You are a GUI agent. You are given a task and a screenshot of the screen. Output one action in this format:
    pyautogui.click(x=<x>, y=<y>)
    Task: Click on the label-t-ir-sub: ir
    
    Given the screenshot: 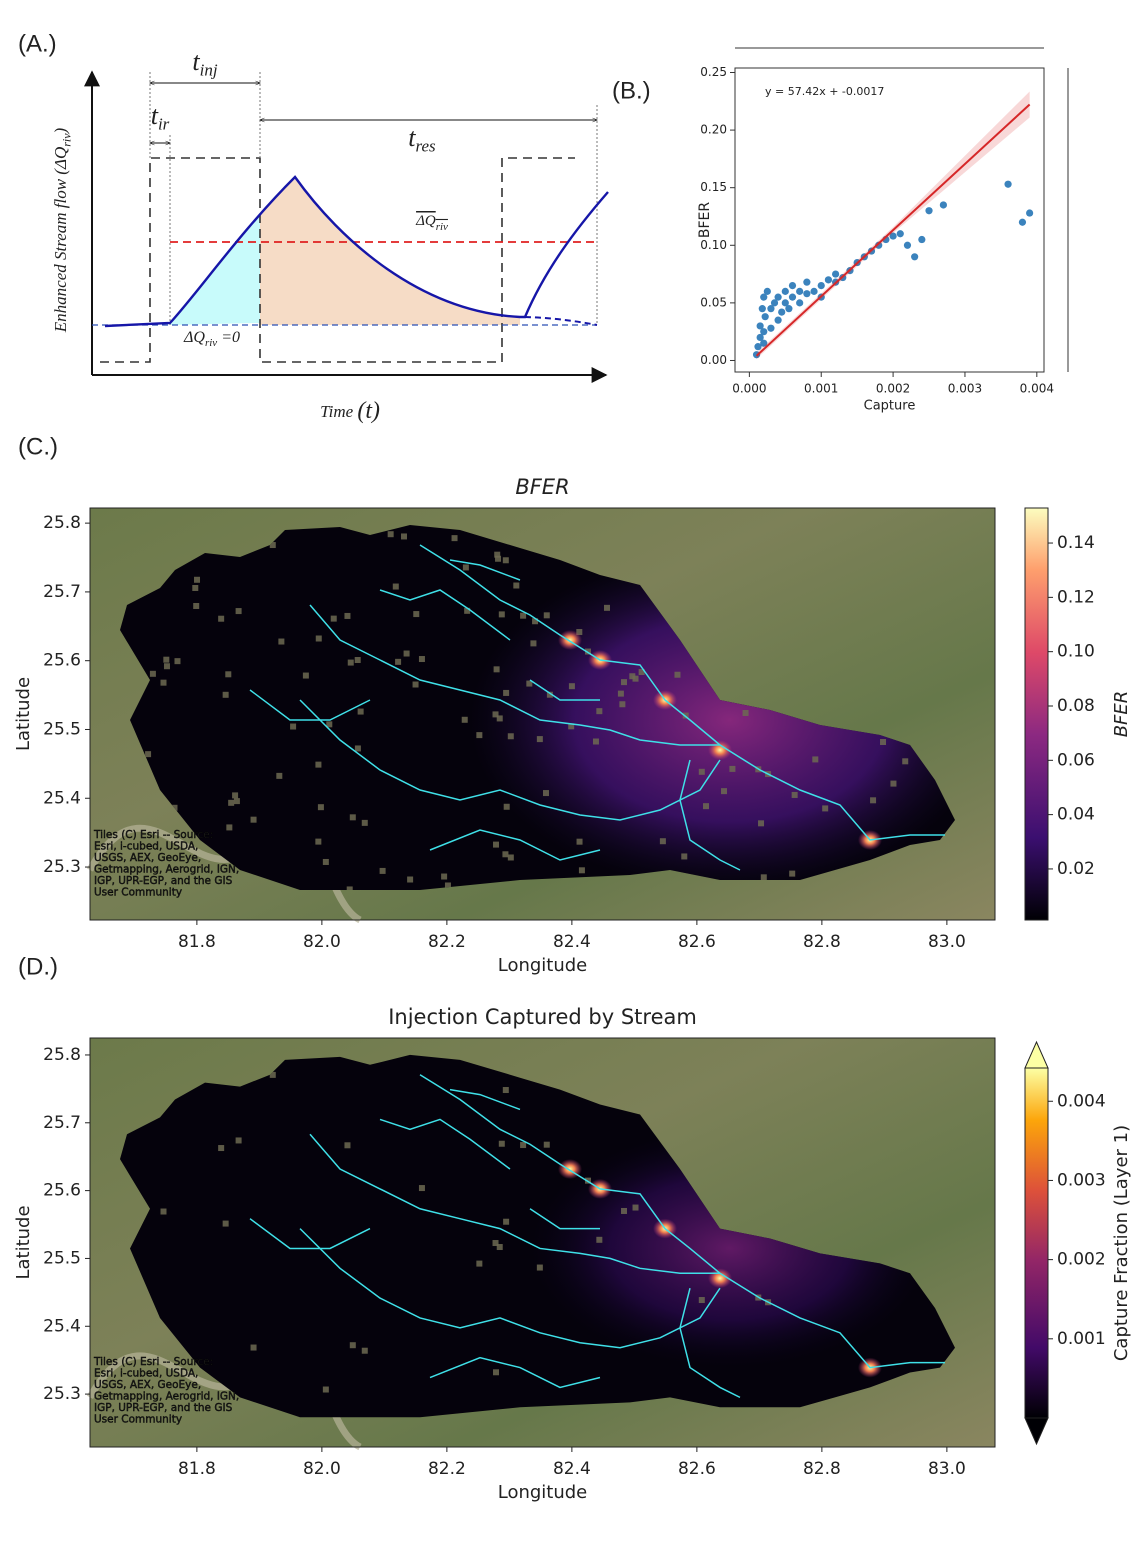 What is the action you would take?
    pyautogui.click(x=164, y=124)
    